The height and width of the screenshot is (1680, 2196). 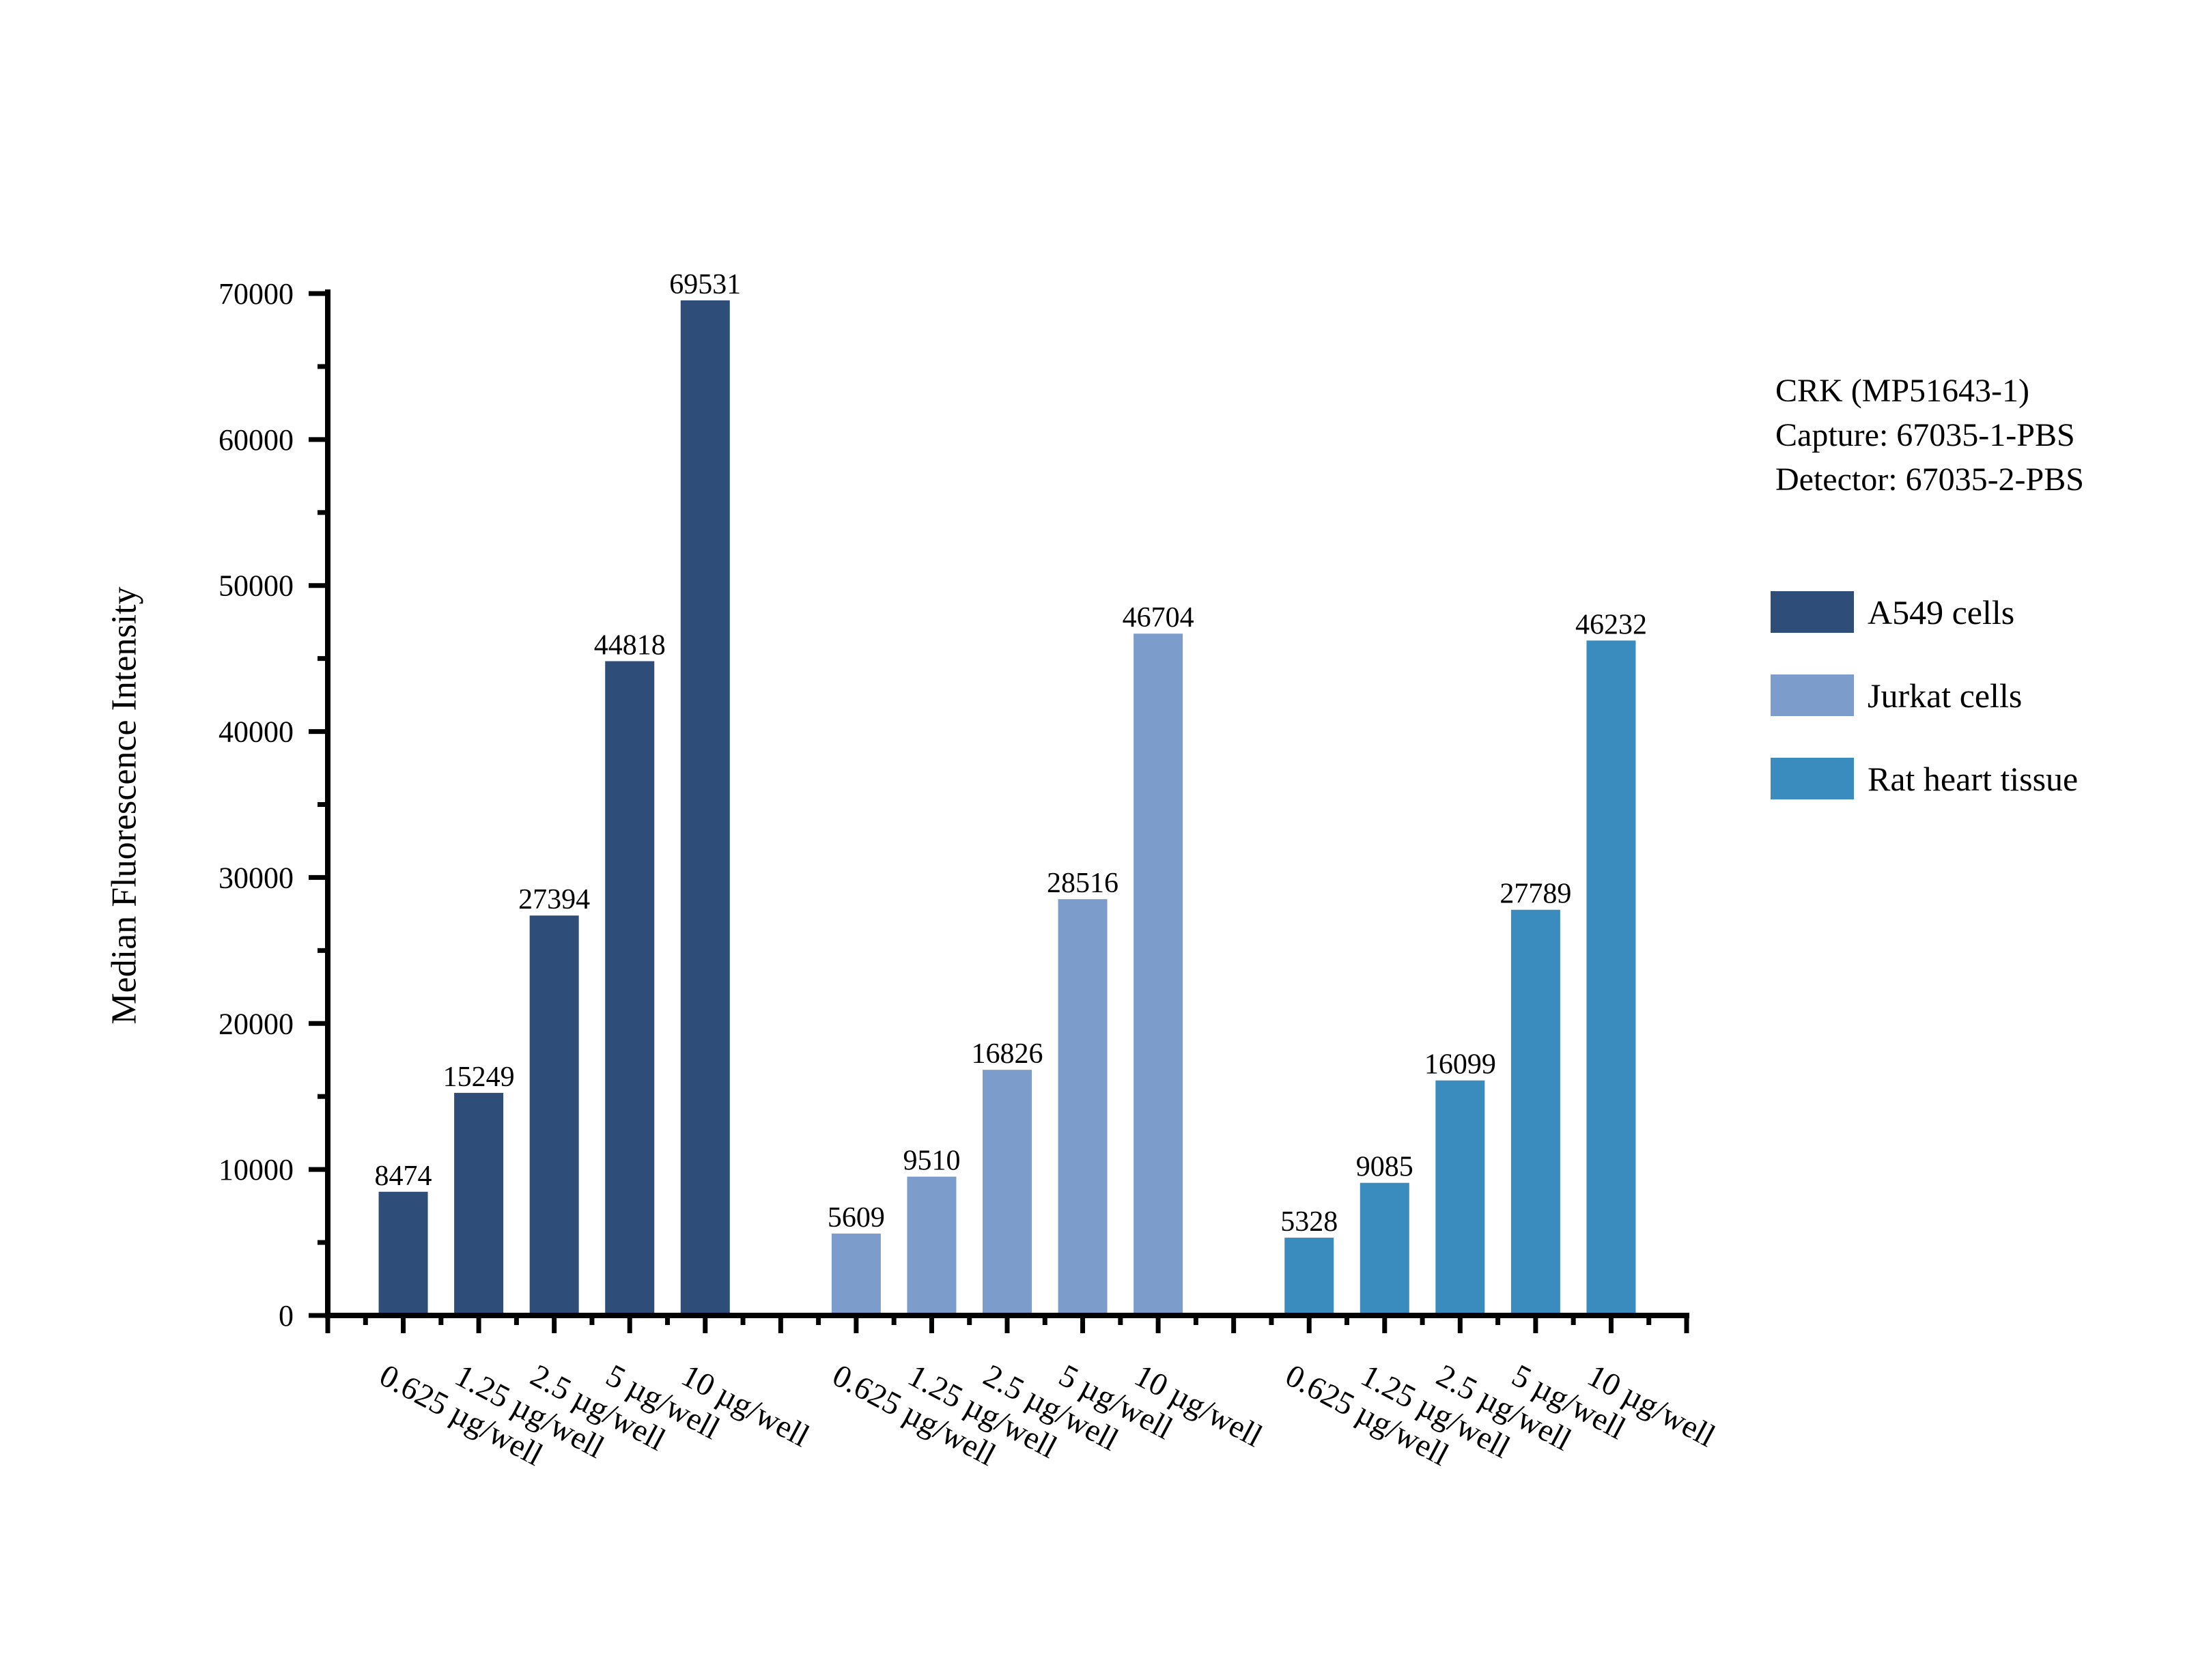 I want to click on legend: A549 cells Jurkat cells Rat heart tissue, so click(x=1925, y=716).